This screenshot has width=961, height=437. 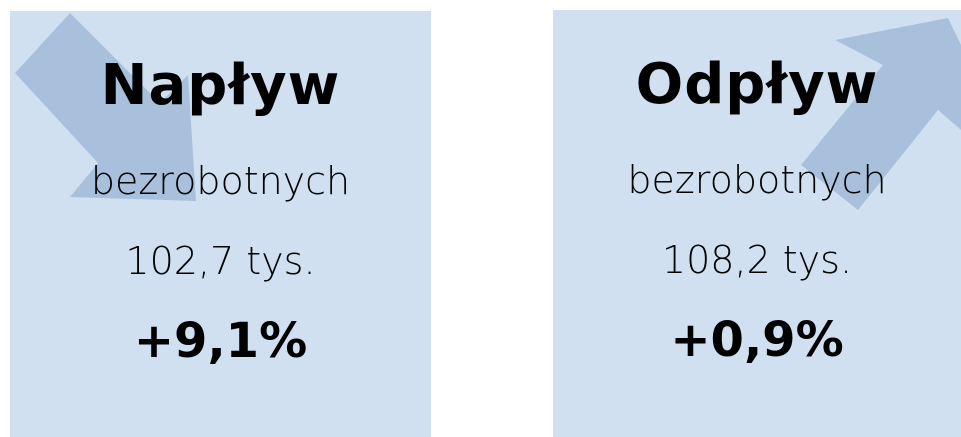 I want to click on card-amount: 108,2 tys., so click(x=757, y=260).